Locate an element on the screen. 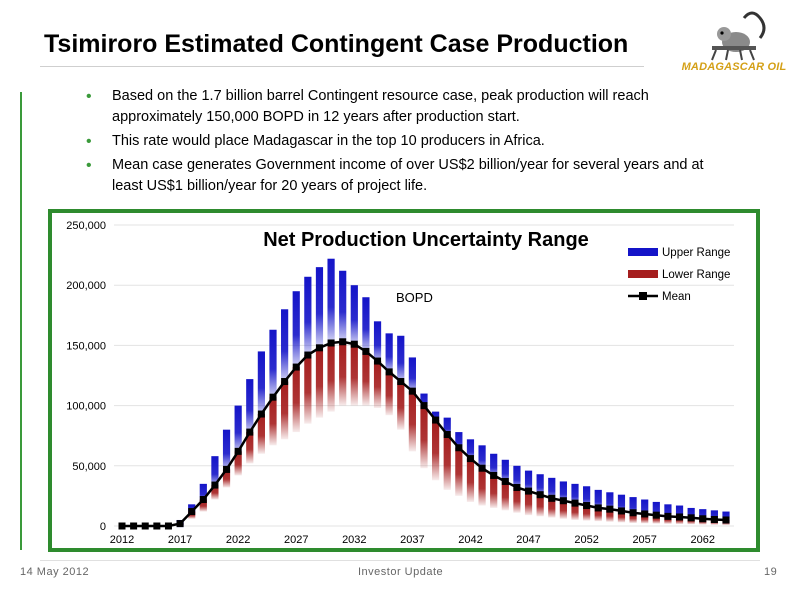  footer-date: 14 May 2012 is located at coordinates (55, 572).